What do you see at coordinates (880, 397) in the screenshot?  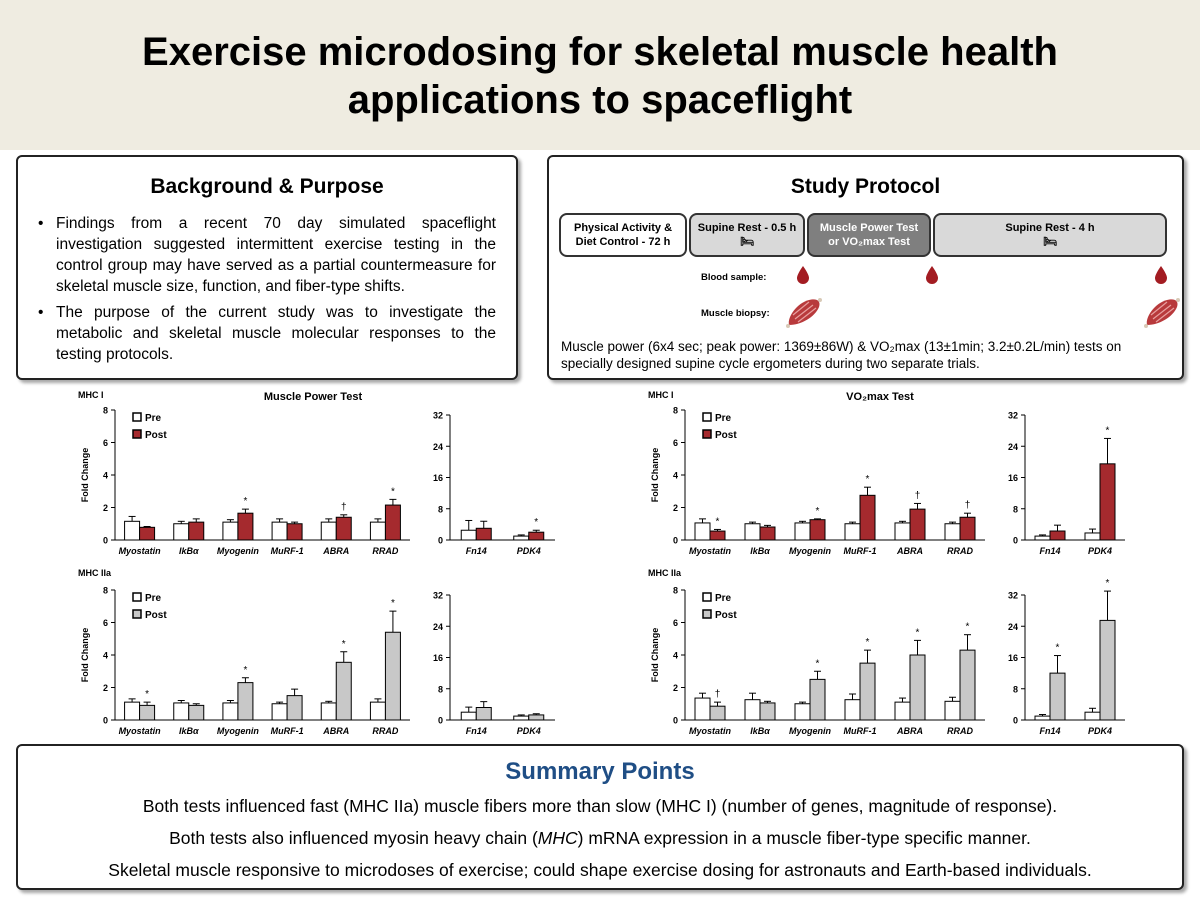 I see `chart-title: VO₂max Test` at bounding box center [880, 397].